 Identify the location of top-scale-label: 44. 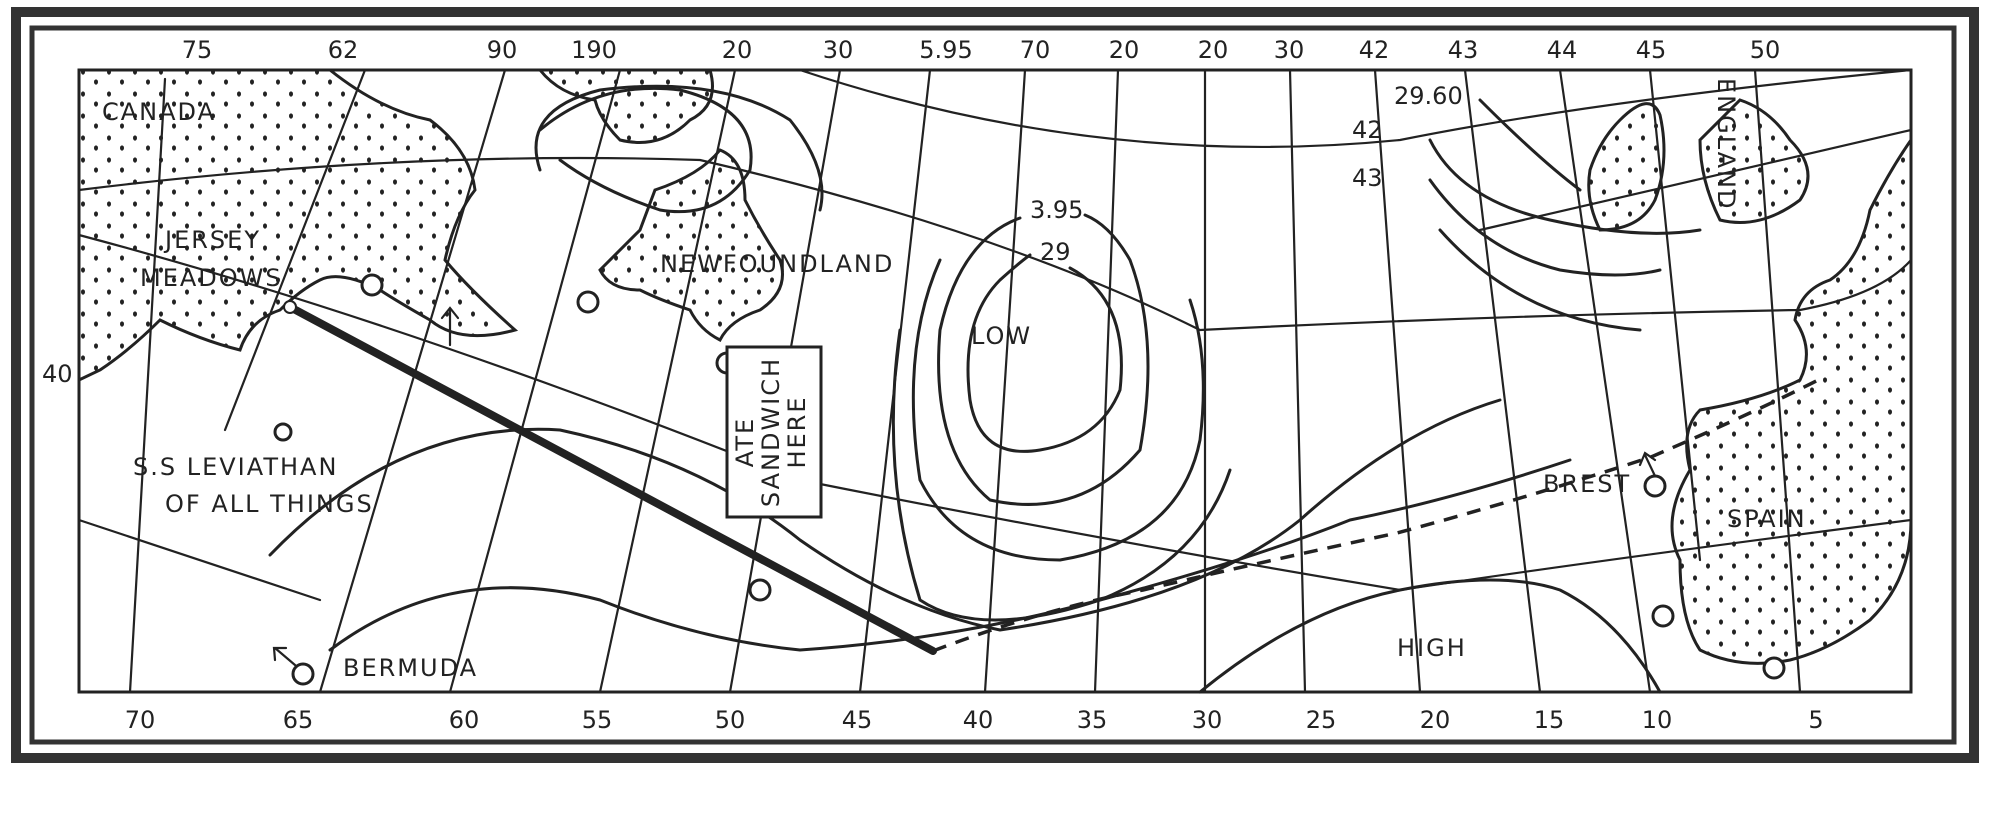
(1562, 50).